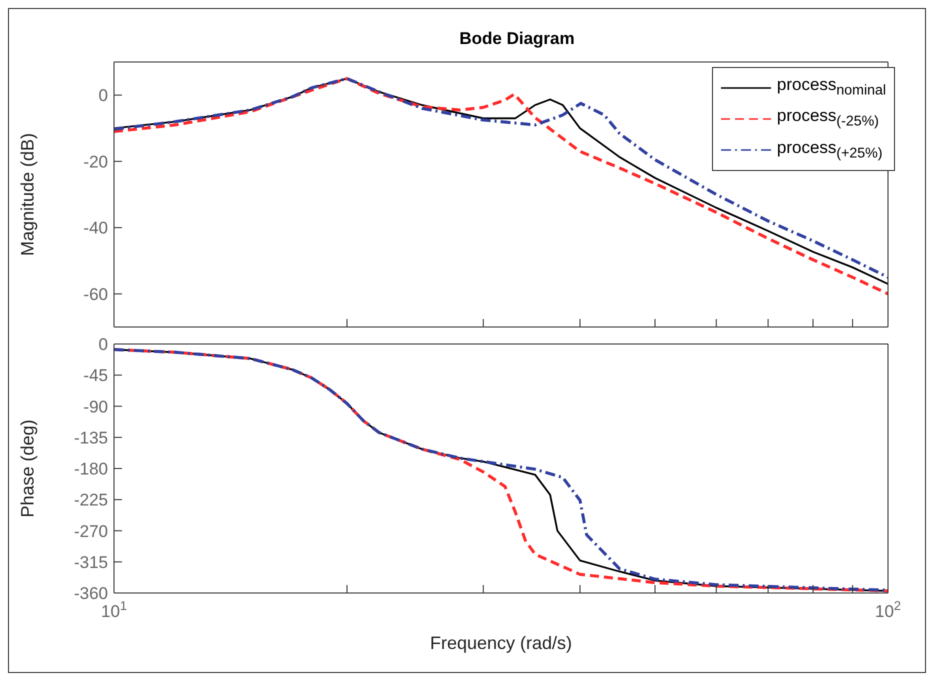 This screenshot has width=936, height=681. I want to click on y-axis-title: Magnitude (dB), so click(27, 194).